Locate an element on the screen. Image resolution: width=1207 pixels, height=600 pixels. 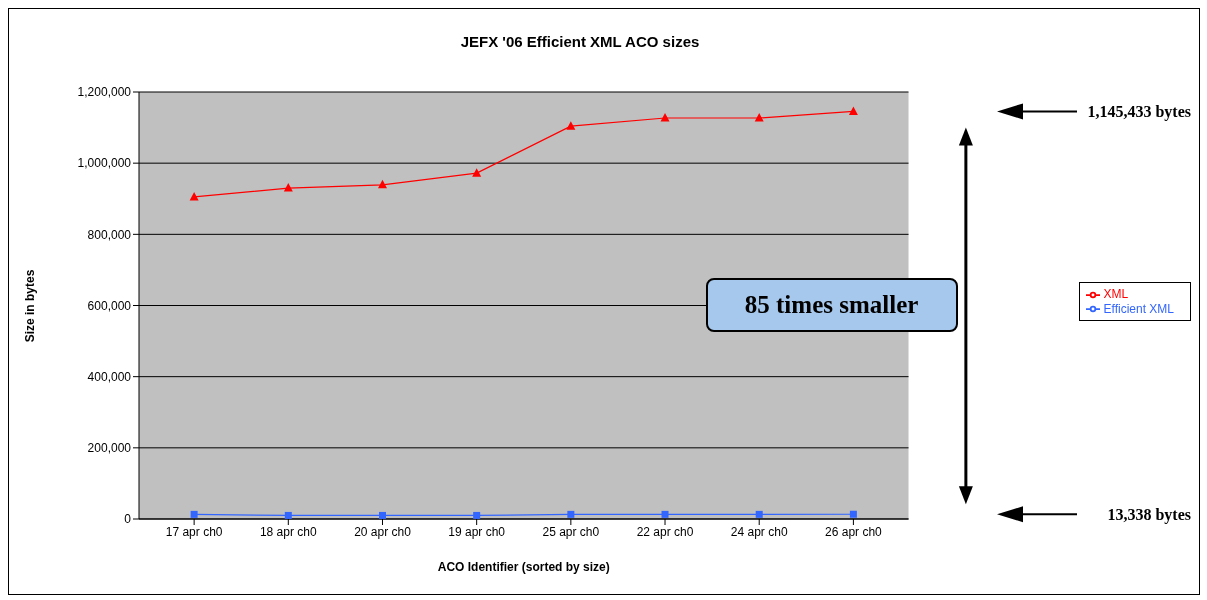
x-tick-label: 19 apr ch0 is located at coordinates (477, 531).